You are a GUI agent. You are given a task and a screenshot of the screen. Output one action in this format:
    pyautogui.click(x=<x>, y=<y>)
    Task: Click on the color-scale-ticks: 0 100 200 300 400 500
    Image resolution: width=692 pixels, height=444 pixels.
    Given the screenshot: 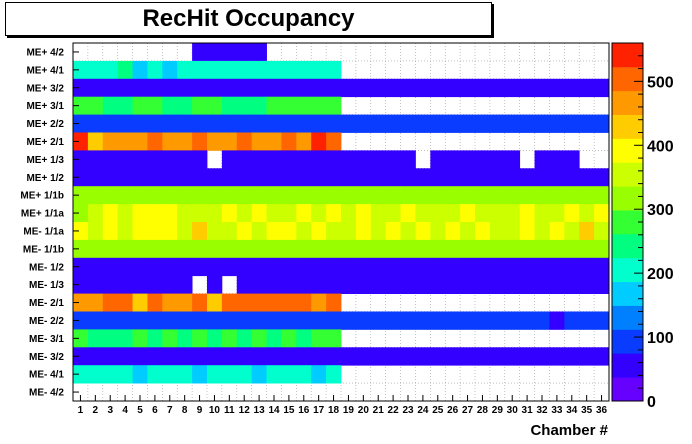 What is the action you would take?
    pyautogui.click(x=654, y=226)
    